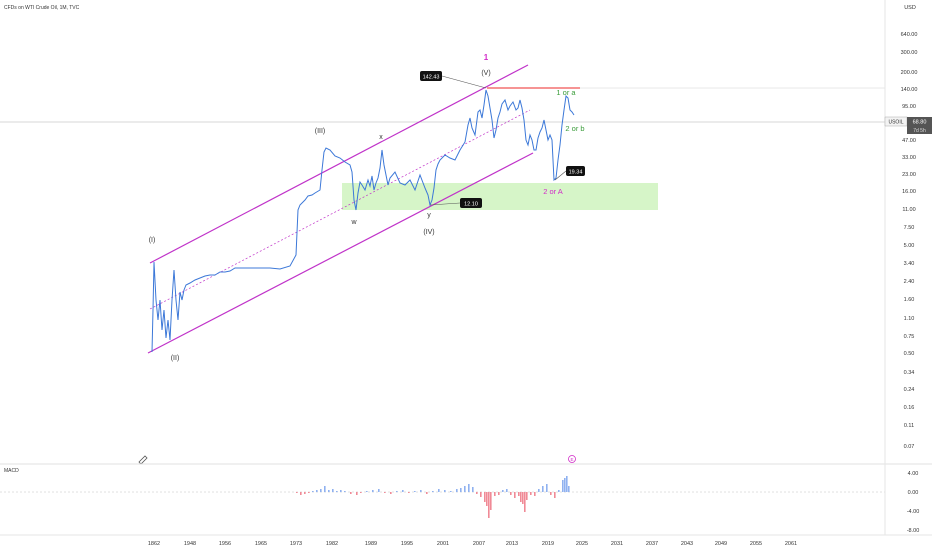 This screenshot has height=550, width=932. What do you see at coordinates (756, 544) in the screenshot?
I see `time-tick-label: 2055` at bounding box center [756, 544].